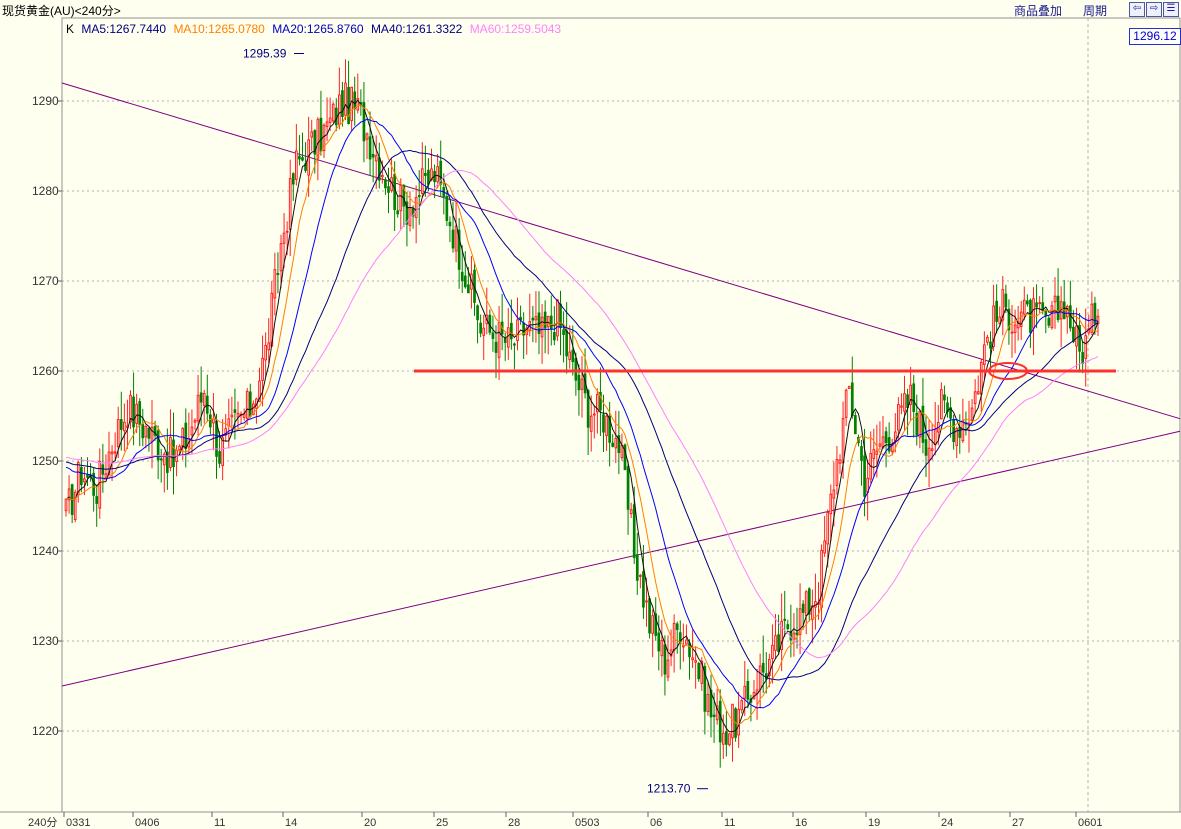 This screenshot has width=1181, height=829. Describe the element at coordinates (1137, 9) in the screenshot. I see `nav-left-icon: ⇦` at that location.